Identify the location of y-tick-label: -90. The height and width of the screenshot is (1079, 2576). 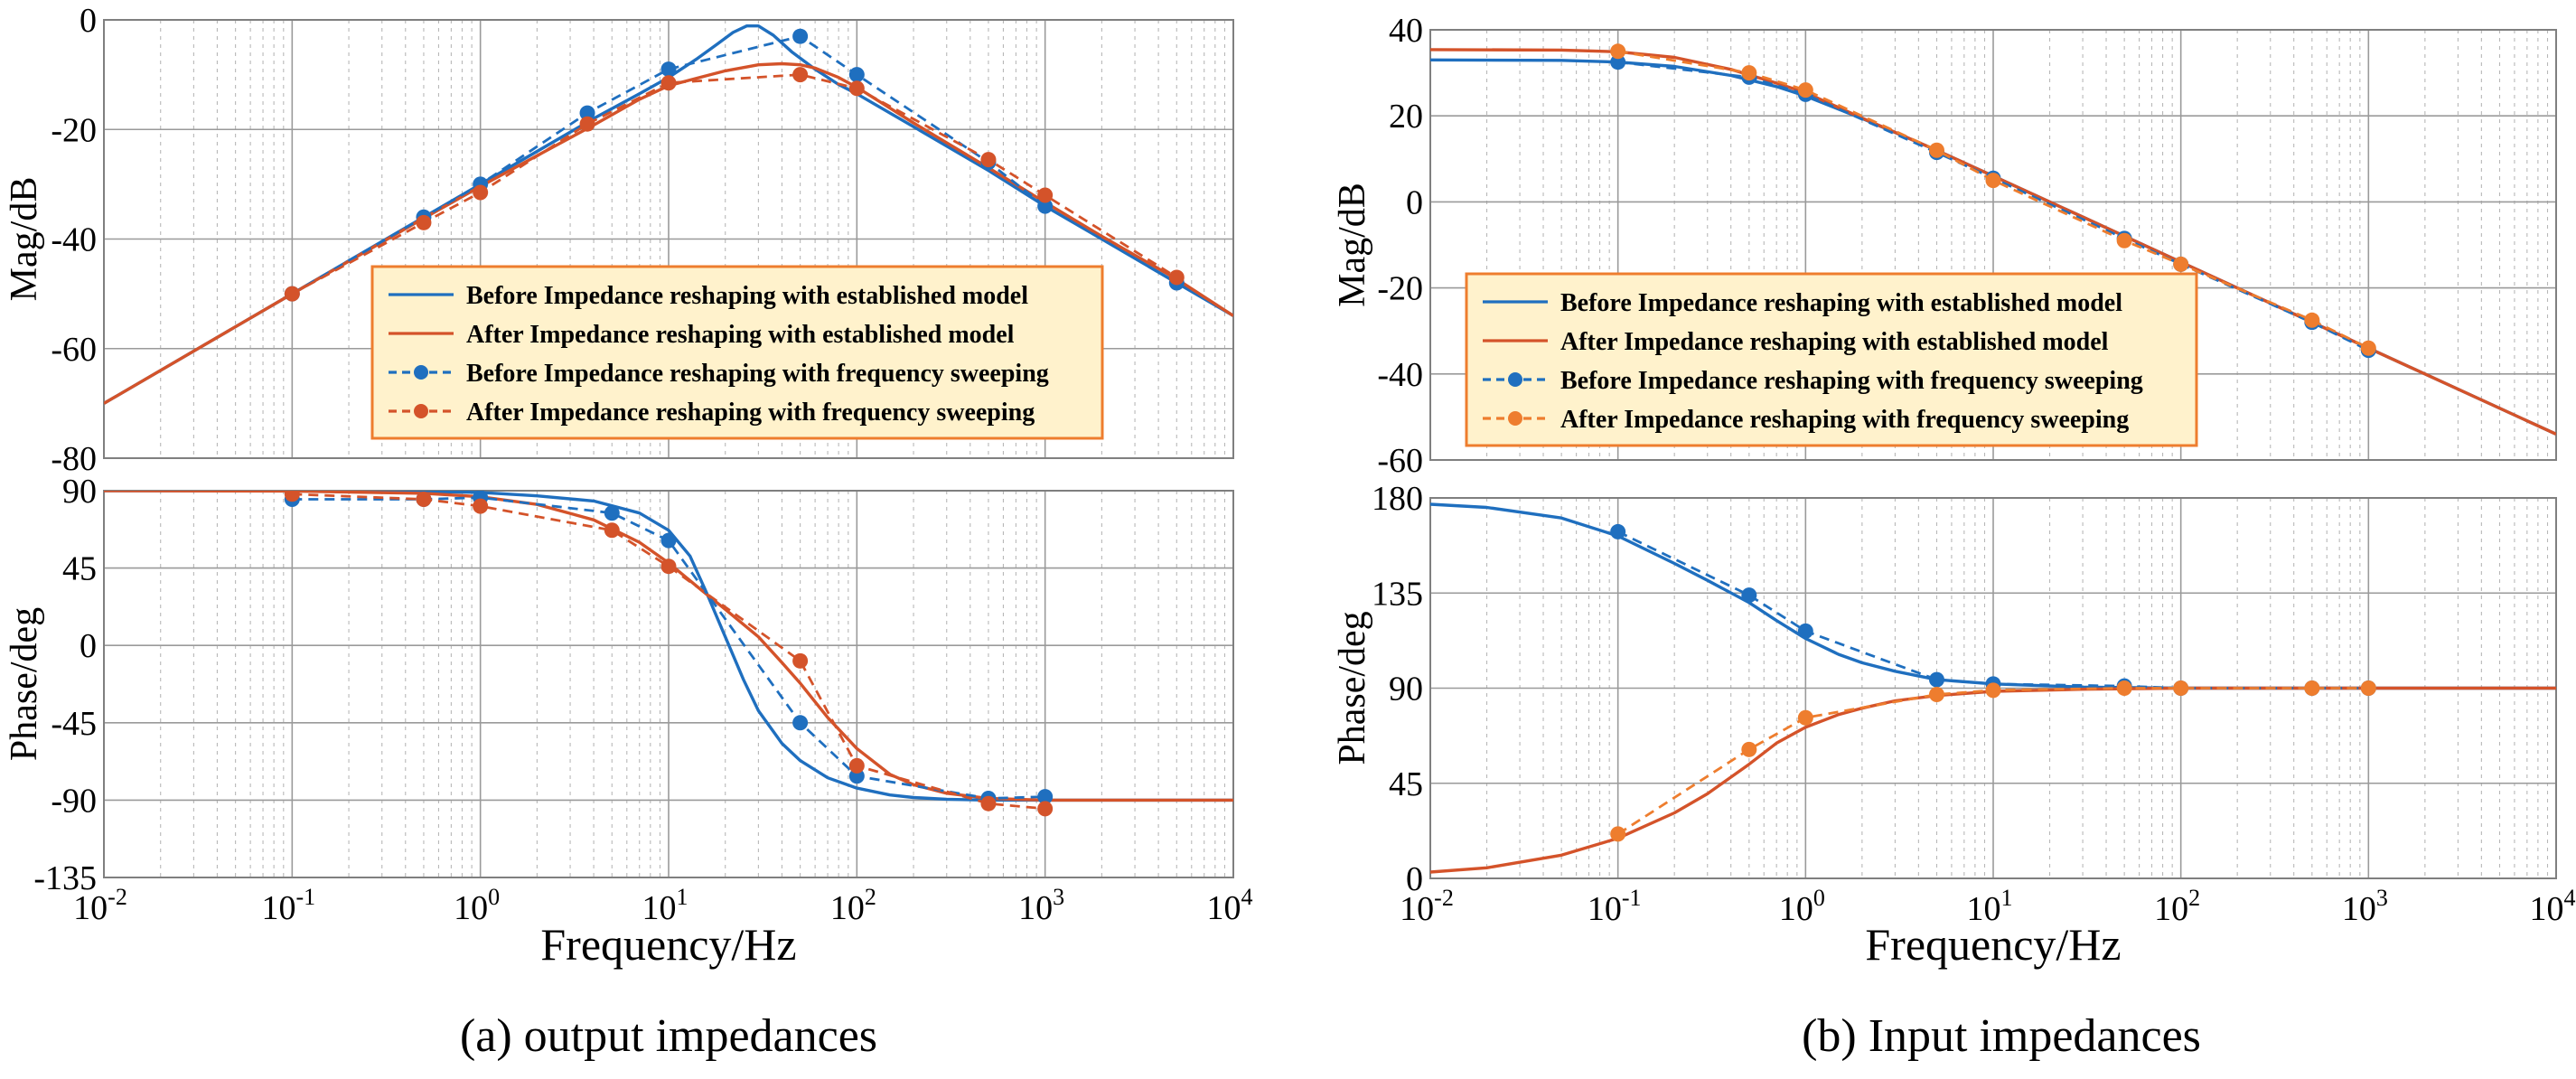
(74, 801).